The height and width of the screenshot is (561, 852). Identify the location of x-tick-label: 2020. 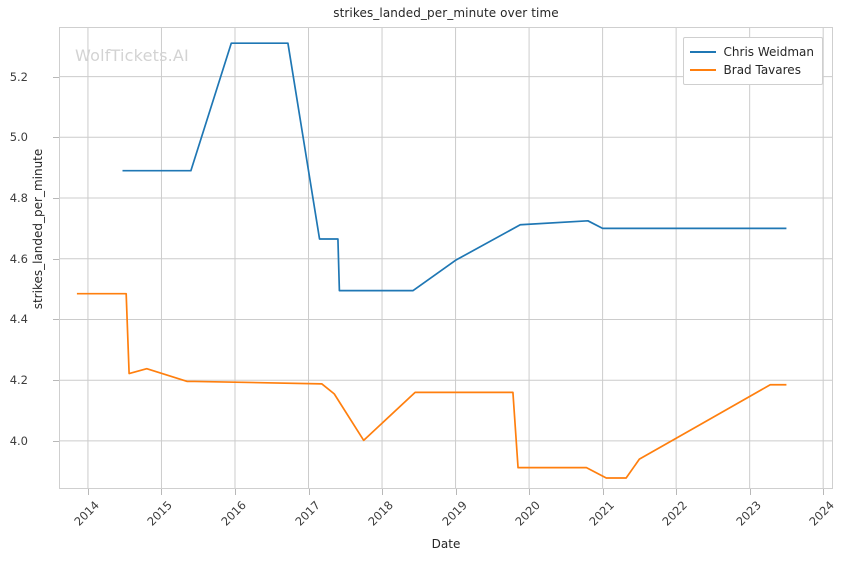
(527, 513).